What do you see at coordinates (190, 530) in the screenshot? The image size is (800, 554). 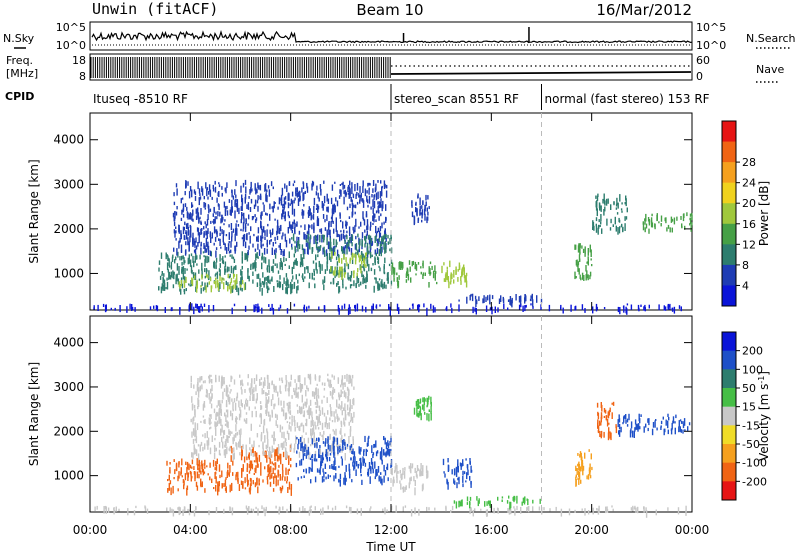 I see `time-tick-label: 04:00` at bounding box center [190, 530].